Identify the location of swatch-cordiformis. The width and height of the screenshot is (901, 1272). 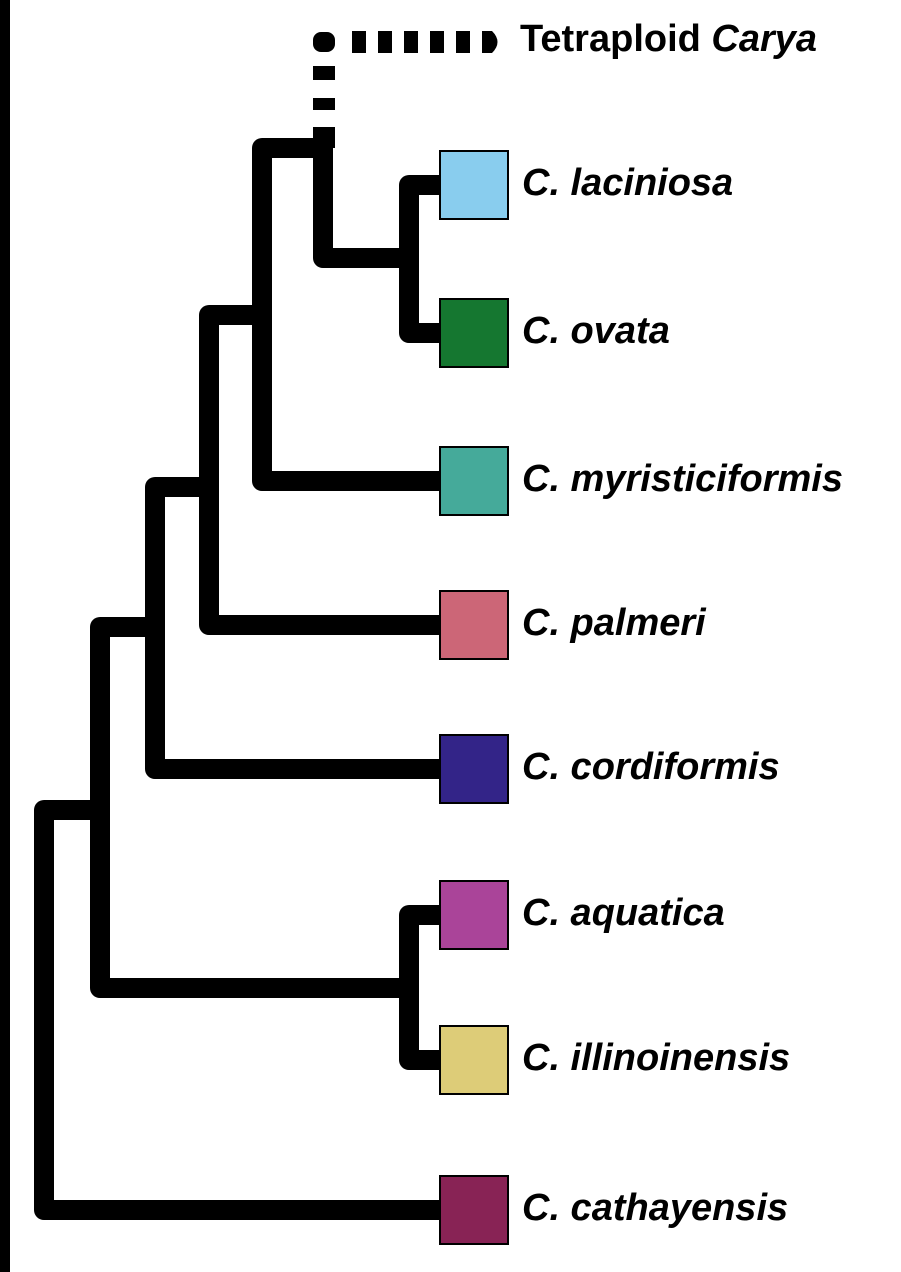
(474, 769).